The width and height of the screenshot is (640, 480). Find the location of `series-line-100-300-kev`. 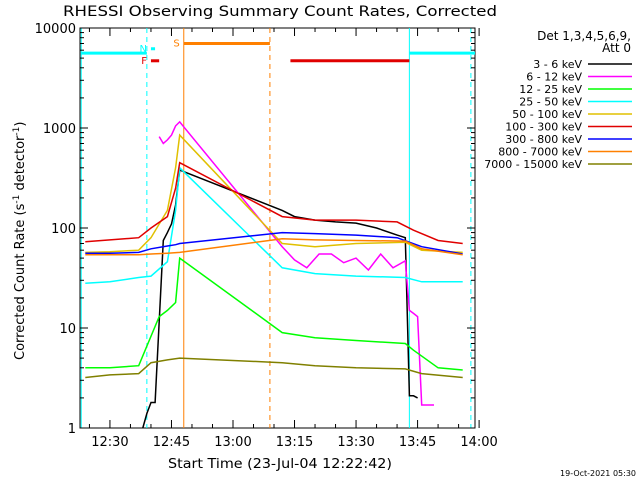

series-line-100-300-kev is located at coordinates (274, 203).